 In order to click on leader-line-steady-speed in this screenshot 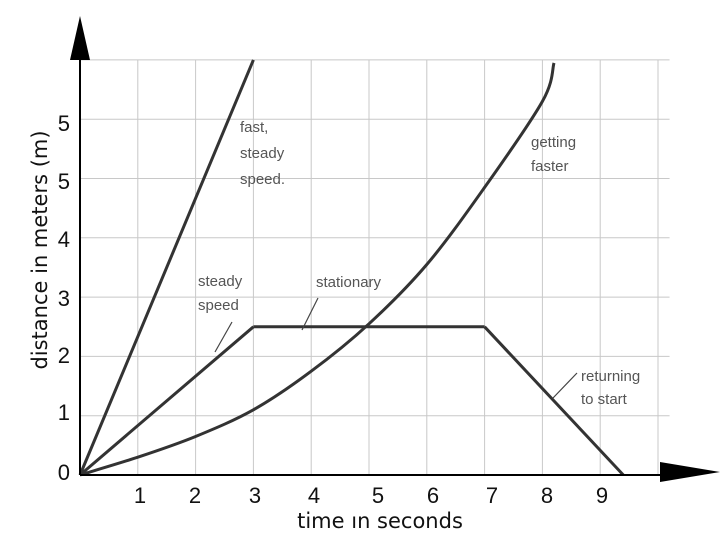, I will do `click(223, 337)`.